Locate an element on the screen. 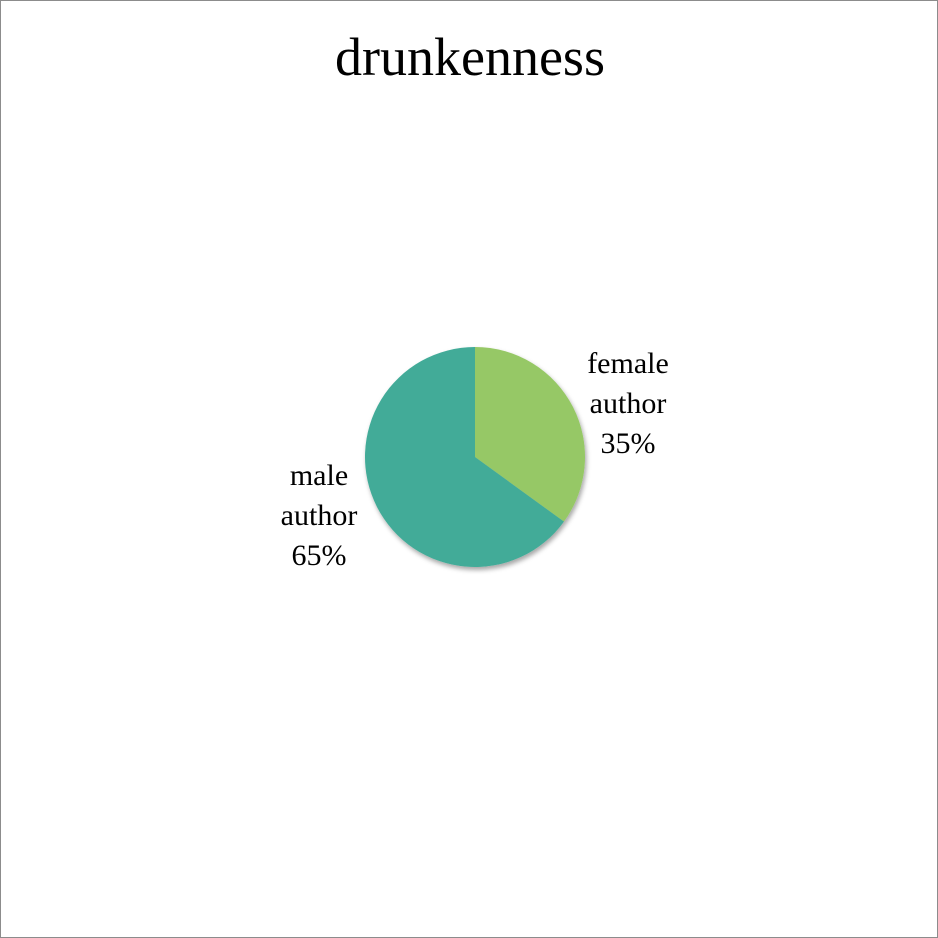 This screenshot has width=938, height=938. slice-label-male-author: male author 65% is located at coordinates (319, 515).